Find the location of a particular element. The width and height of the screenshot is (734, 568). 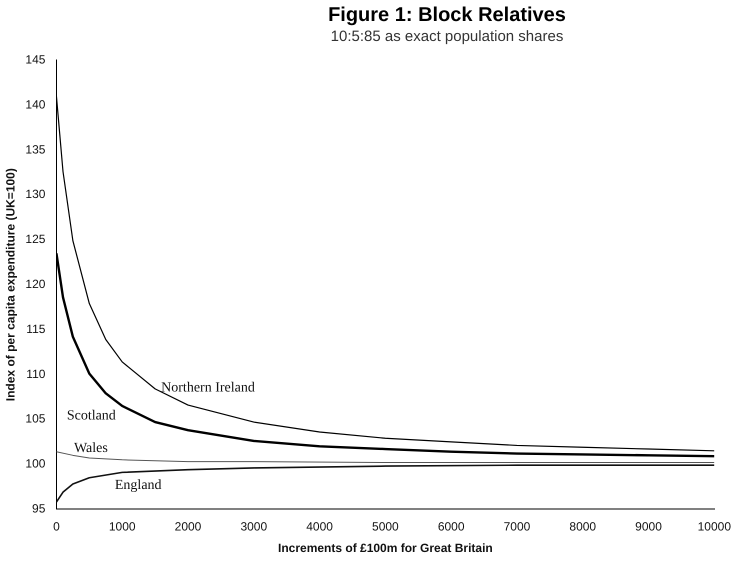

x-tick-label: 3000 is located at coordinates (254, 527).